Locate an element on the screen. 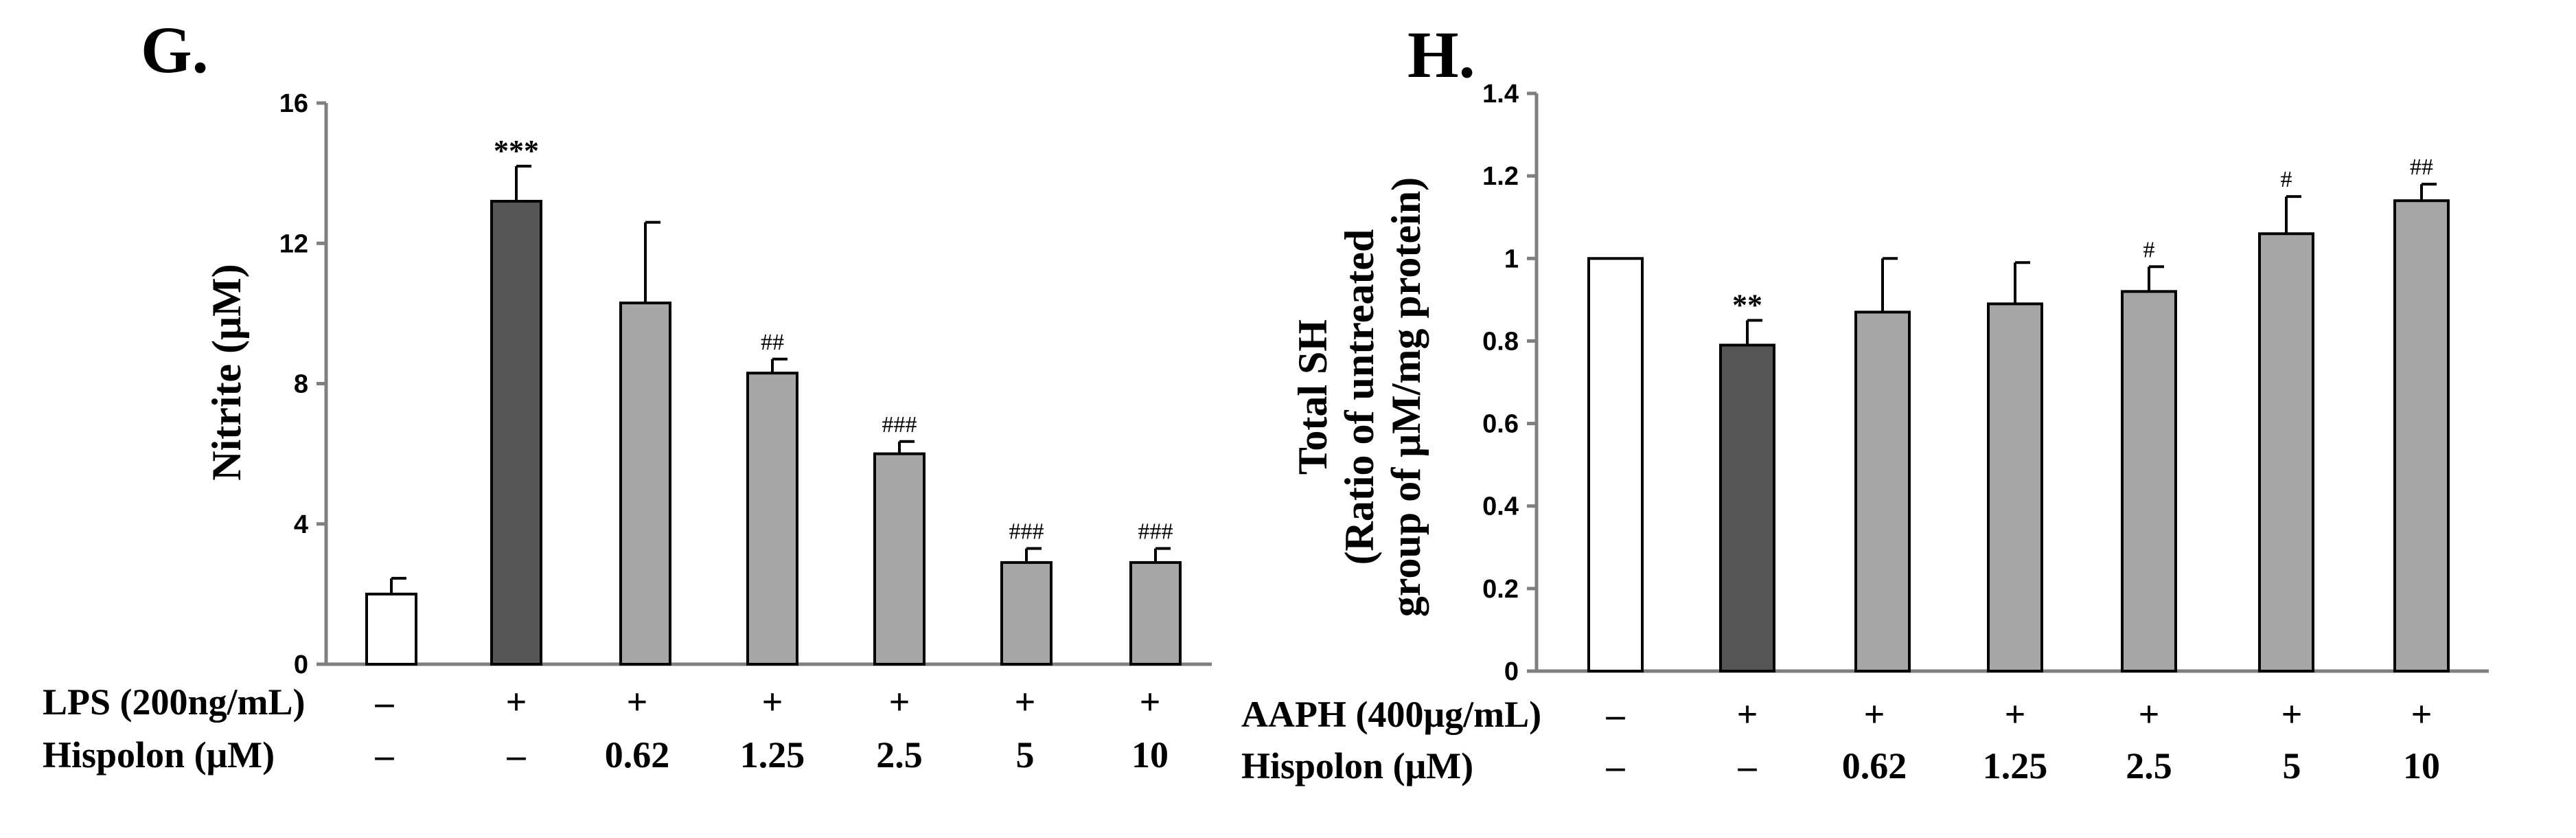  significance-label: *** is located at coordinates (516, 151).